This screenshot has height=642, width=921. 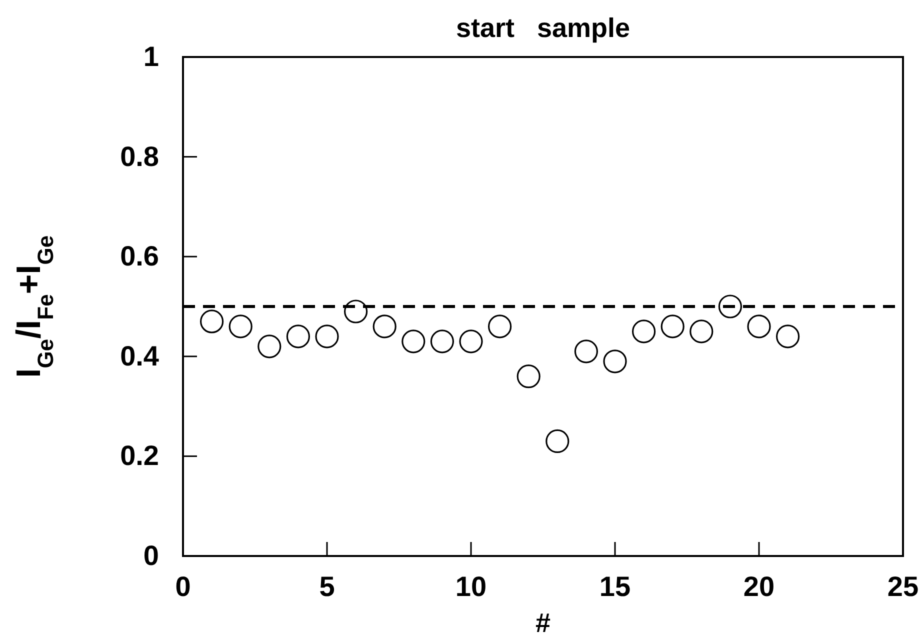 What do you see at coordinates (327, 586) in the screenshot?
I see `x-tick-label: 5` at bounding box center [327, 586].